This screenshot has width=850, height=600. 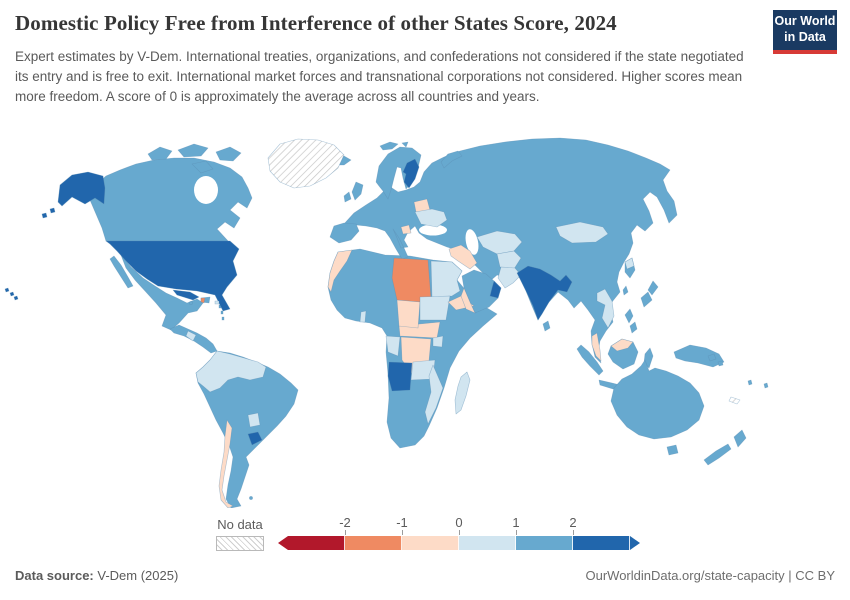 What do you see at coordinates (472, 242) in the screenshot?
I see `caspian-sea` at bounding box center [472, 242].